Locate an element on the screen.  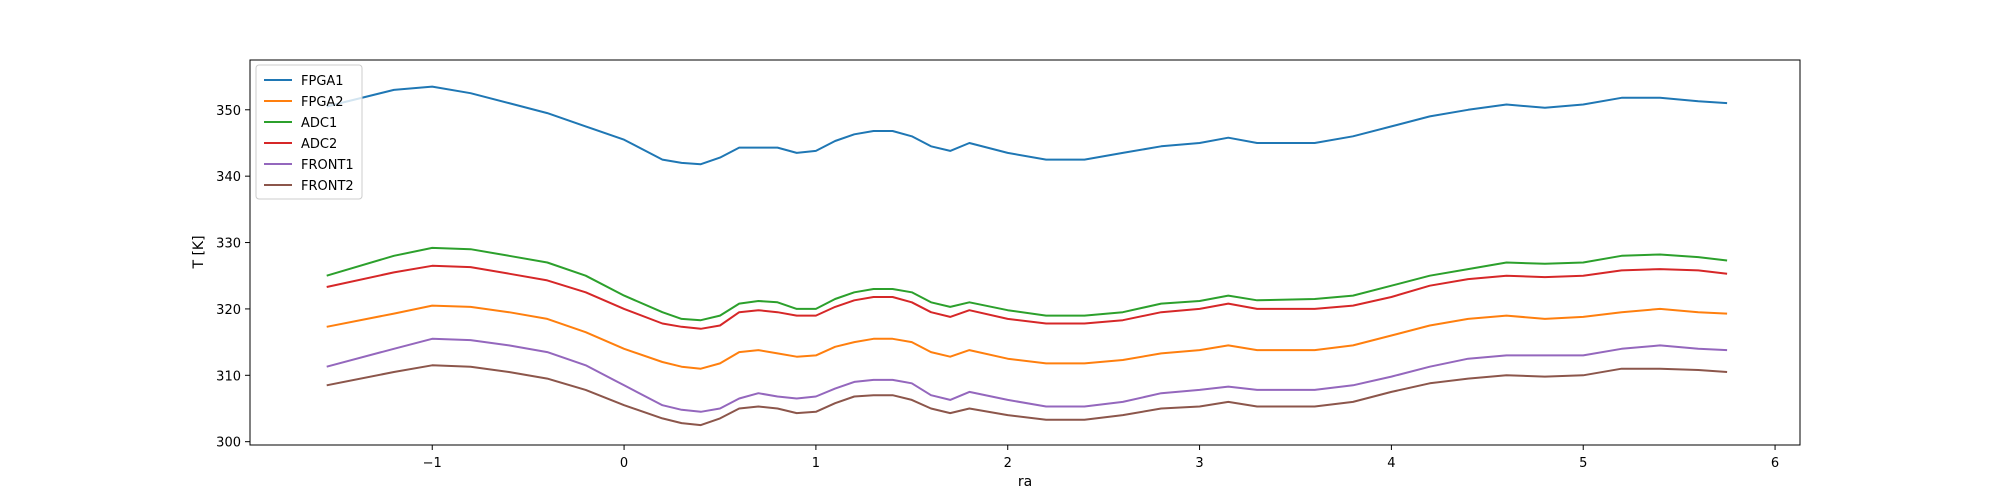
x-tick-label: 2 is located at coordinates (1008, 463).